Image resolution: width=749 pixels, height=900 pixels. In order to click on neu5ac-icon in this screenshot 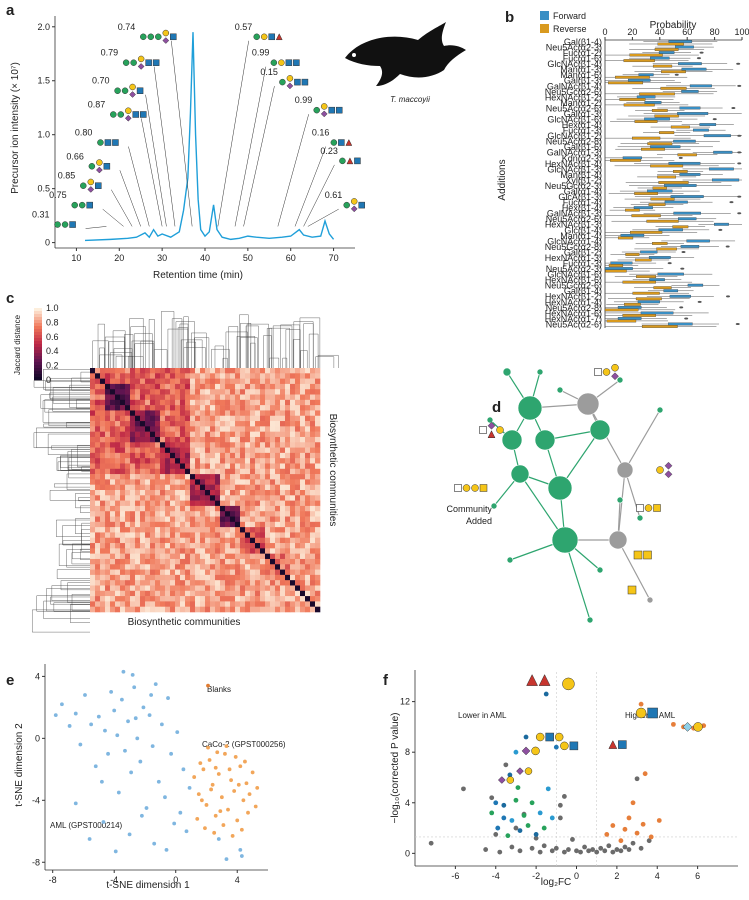, I will do `click(491, 425)`.